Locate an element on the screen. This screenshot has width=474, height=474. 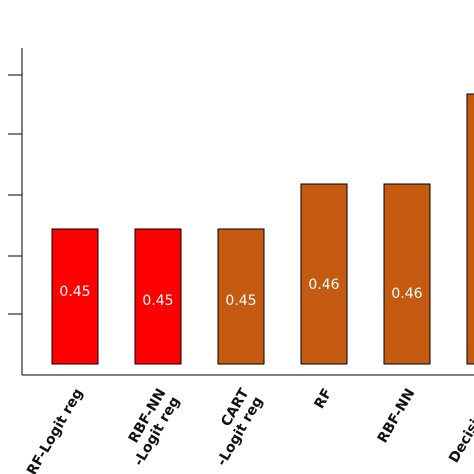
category-label: RF is located at coordinates (323, 399).